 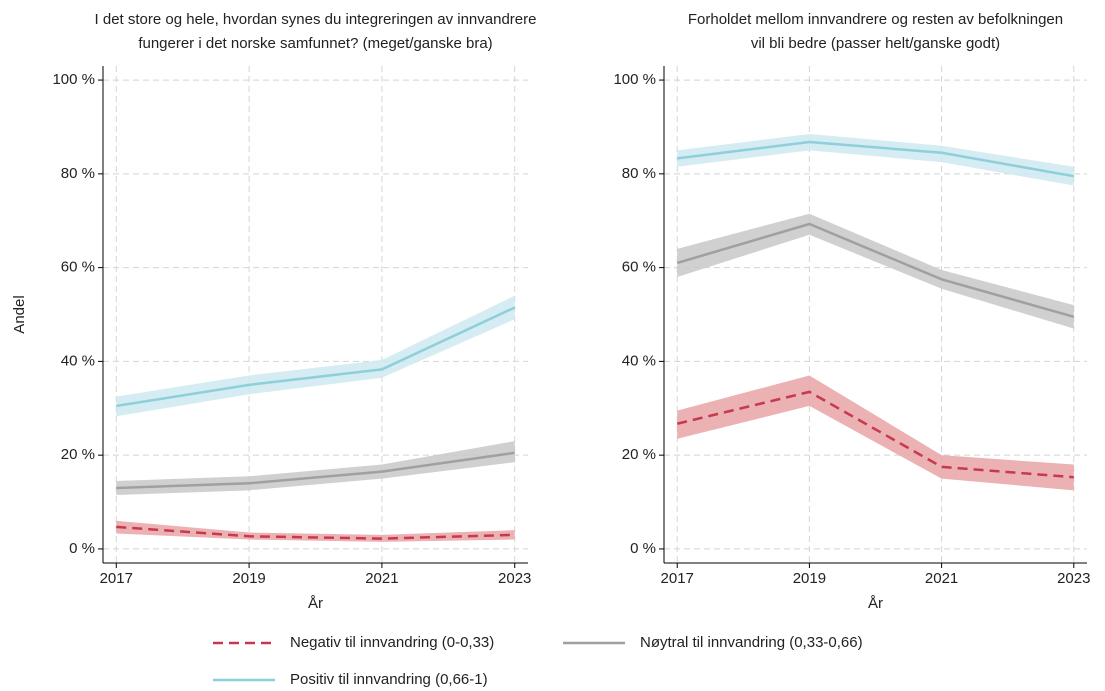 What do you see at coordinates (875, 43) in the screenshot?
I see `chart-title: vil bli bedre (passer helt/ganske godt)` at bounding box center [875, 43].